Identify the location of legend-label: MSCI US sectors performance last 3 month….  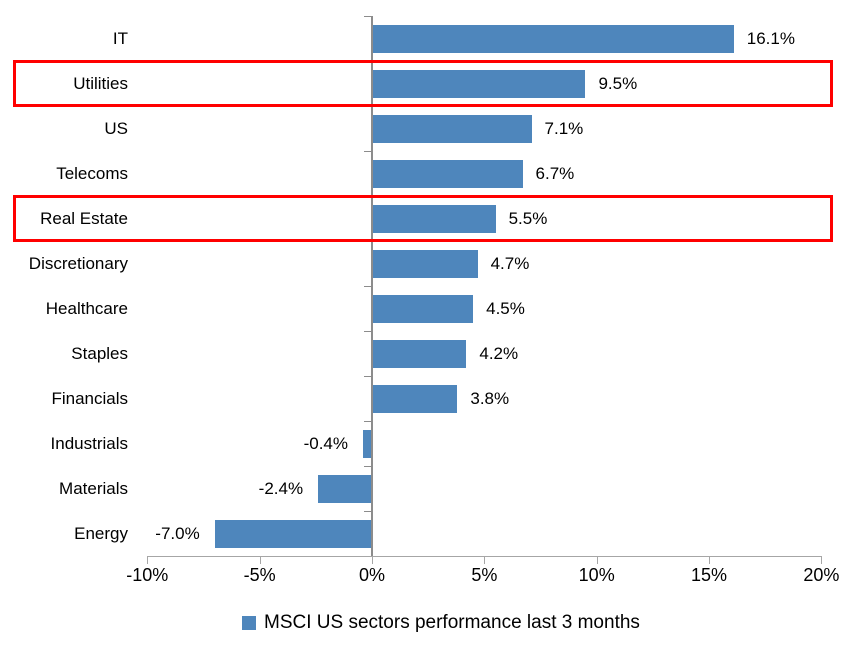
(452, 622).